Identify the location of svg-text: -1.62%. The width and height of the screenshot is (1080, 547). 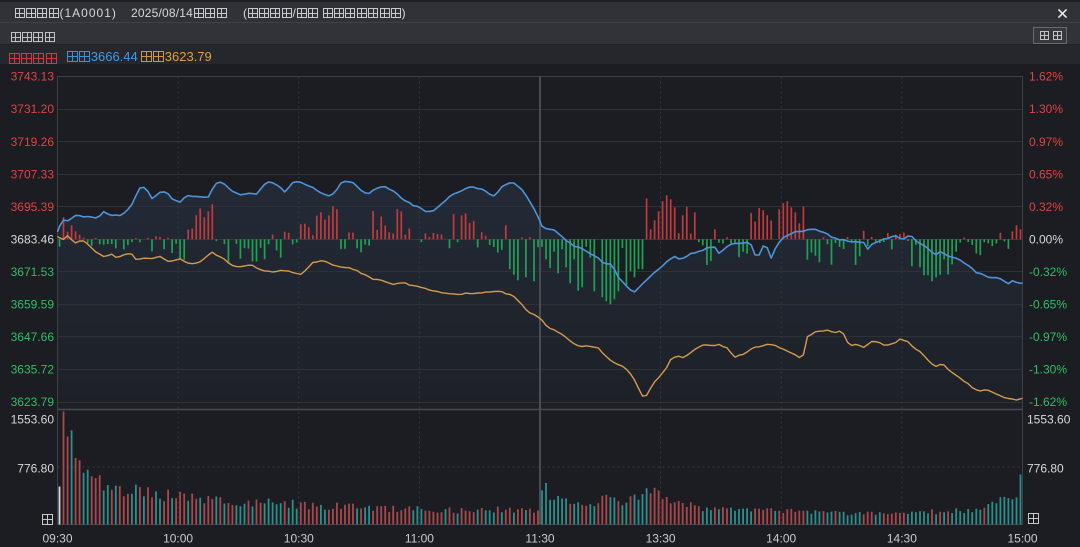
(1048, 402).